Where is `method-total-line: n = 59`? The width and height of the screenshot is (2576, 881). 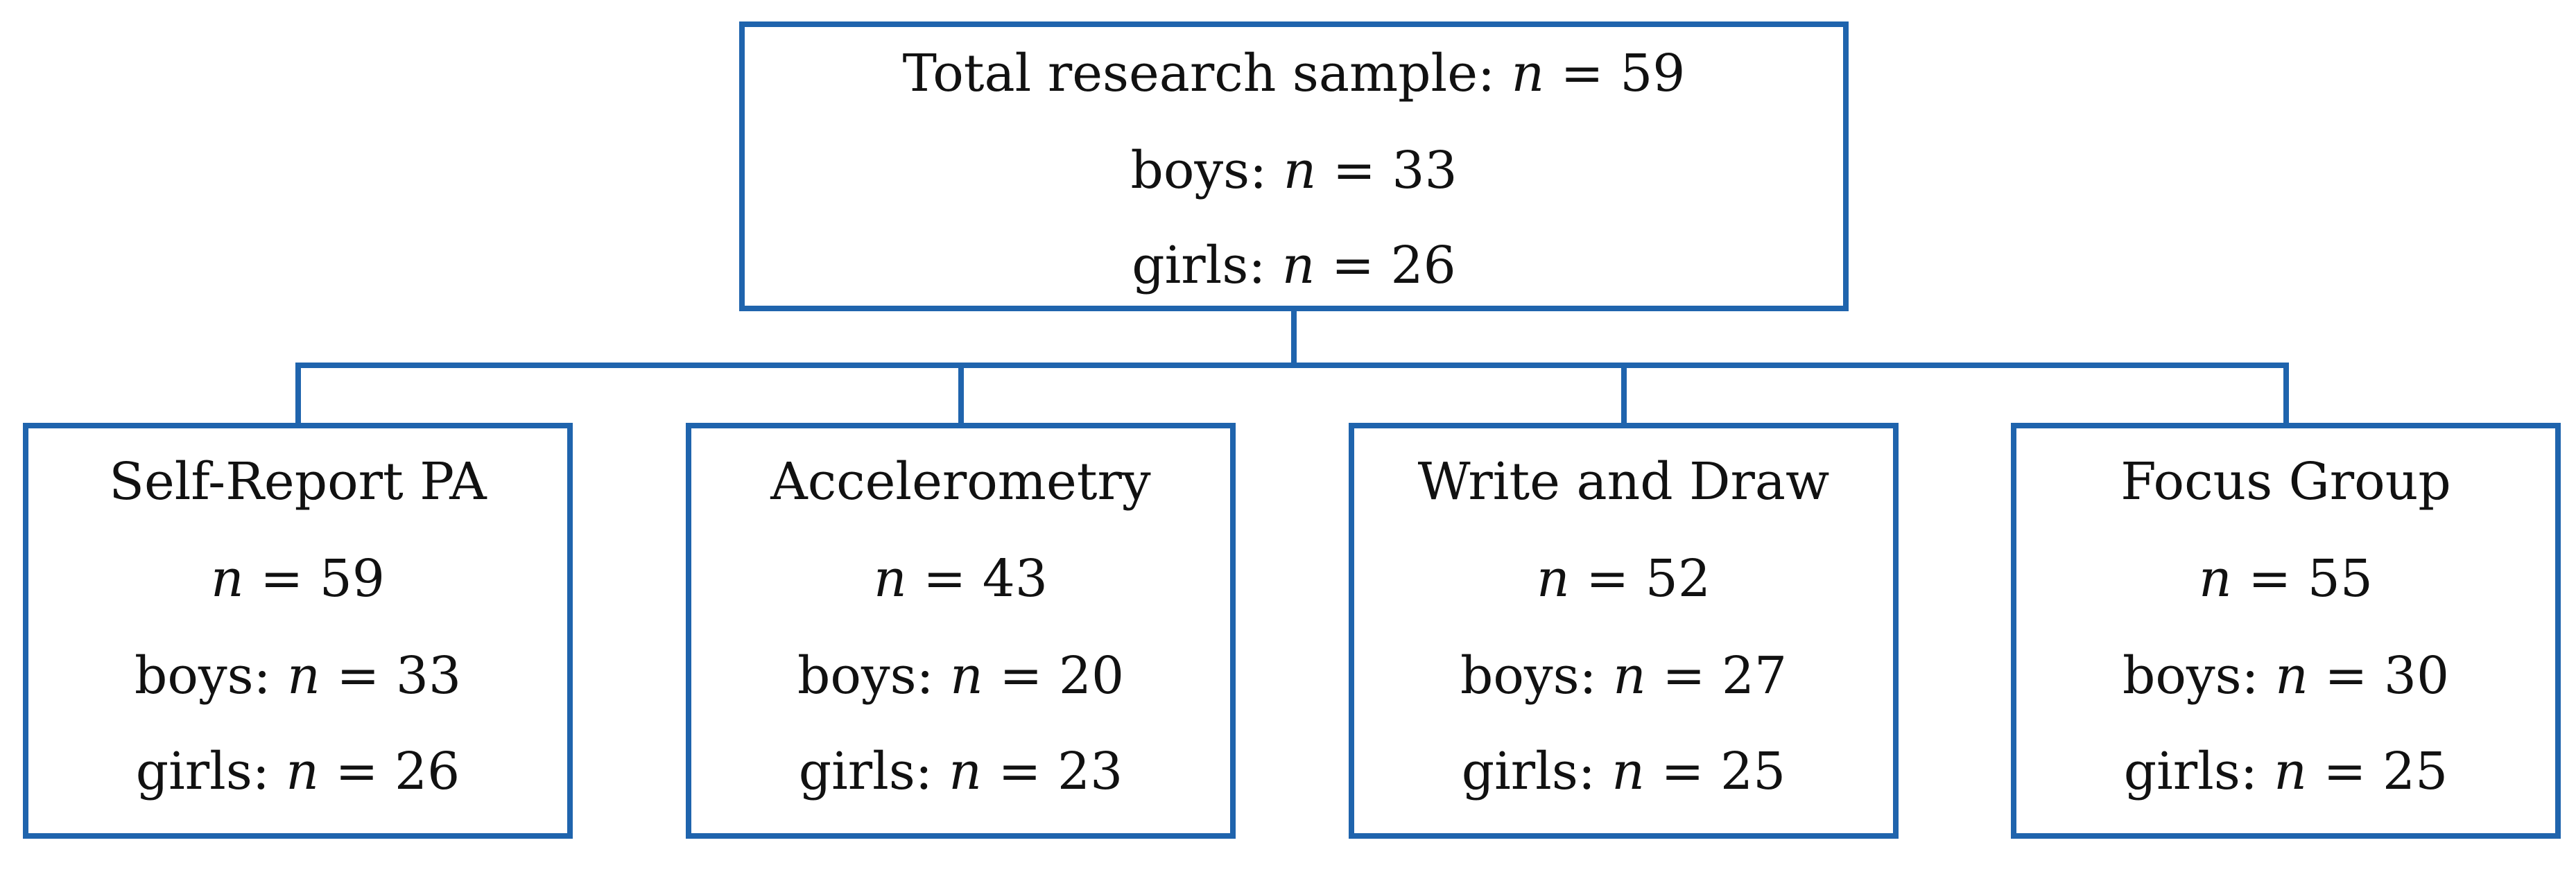 method-total-line: n = 59 is located at coordinates (297, 578).